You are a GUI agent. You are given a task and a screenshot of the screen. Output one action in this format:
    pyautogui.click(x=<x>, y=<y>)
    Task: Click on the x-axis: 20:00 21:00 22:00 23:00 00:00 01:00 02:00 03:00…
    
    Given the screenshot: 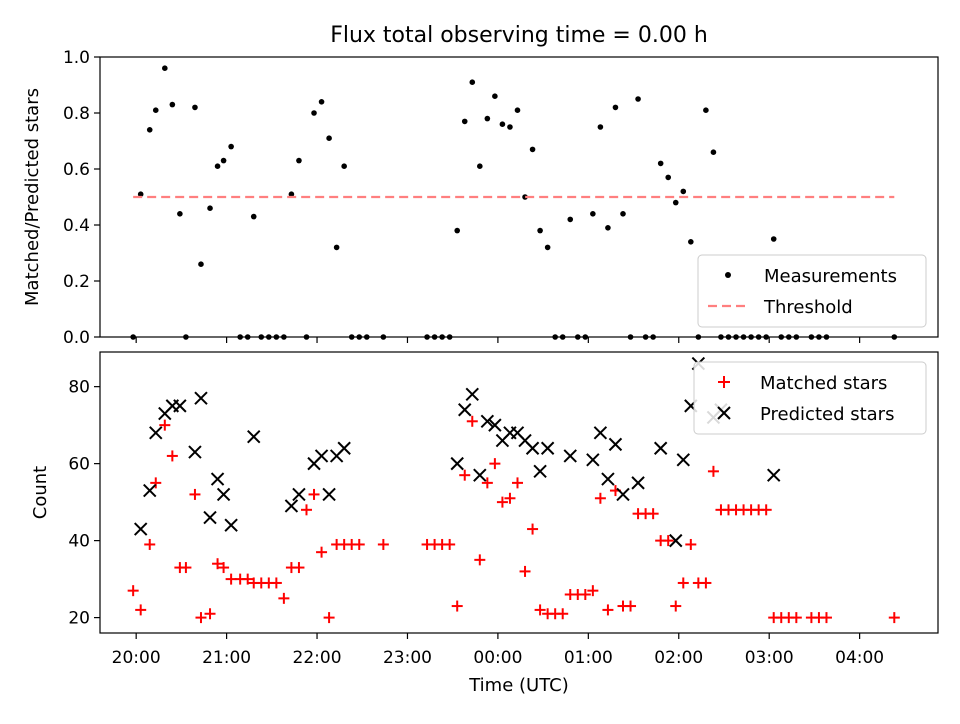 What is the action you would take?
    pyautogui.click(x=498, y=658)
    